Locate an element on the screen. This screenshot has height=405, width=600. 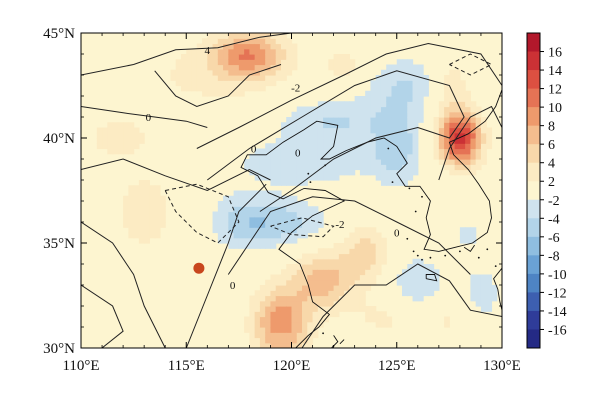
x-tick-label: 120°E is located at coordinates (292, 366).